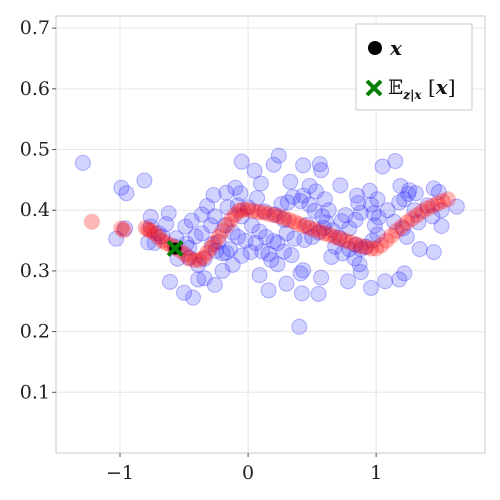 This screenshot has width=500, height=500. What do you see at coordinates (375, 48) in the screenshot?
I see `legend-dot-icon` at bounding box center [375, 48].